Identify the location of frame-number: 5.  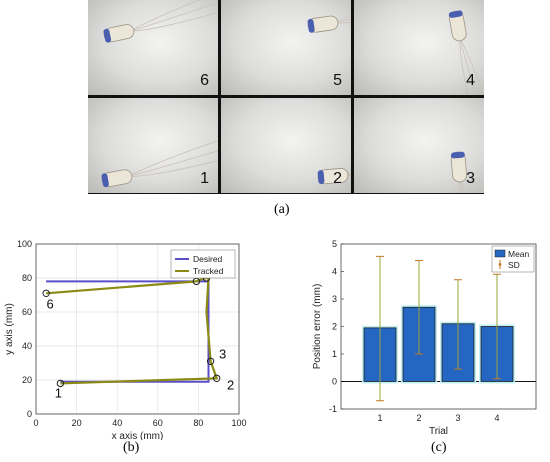
(337, 80).